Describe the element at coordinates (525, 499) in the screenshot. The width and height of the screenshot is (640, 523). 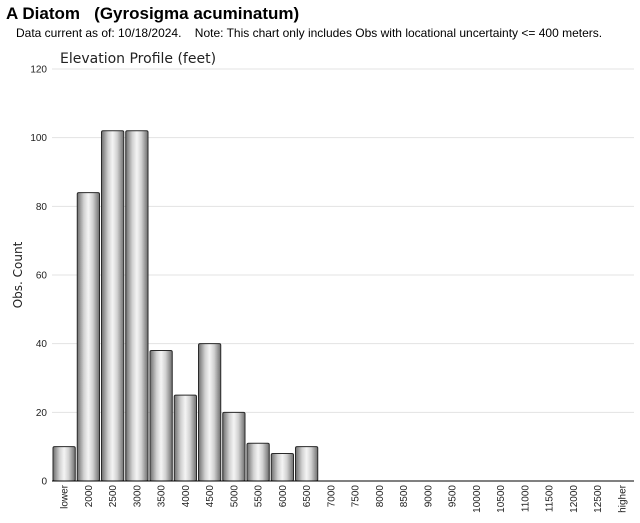
I see `x-tick-label: 11000` at that location.